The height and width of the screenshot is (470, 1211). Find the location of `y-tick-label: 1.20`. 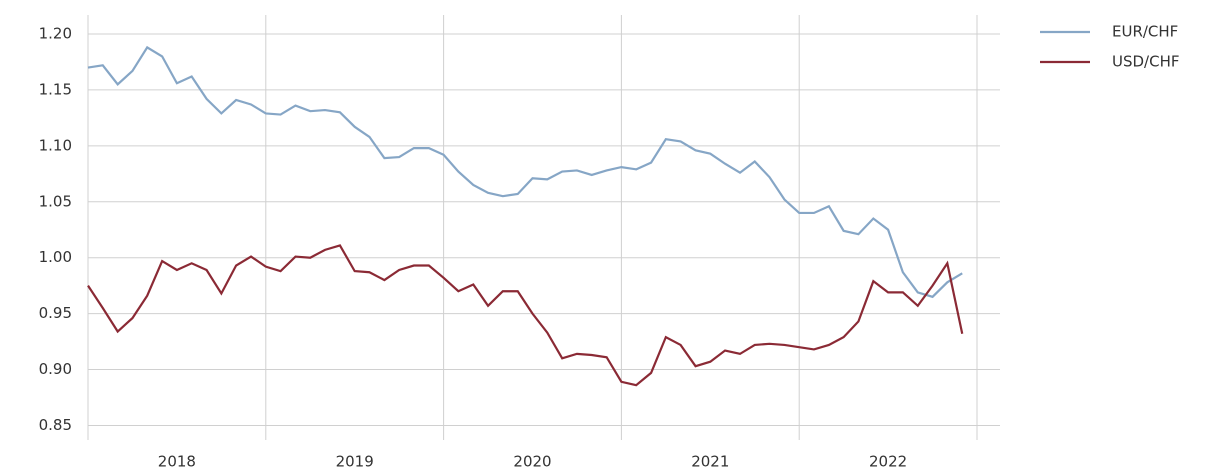

y-tick-label: 1.20 is located at coordinates (55, 34).